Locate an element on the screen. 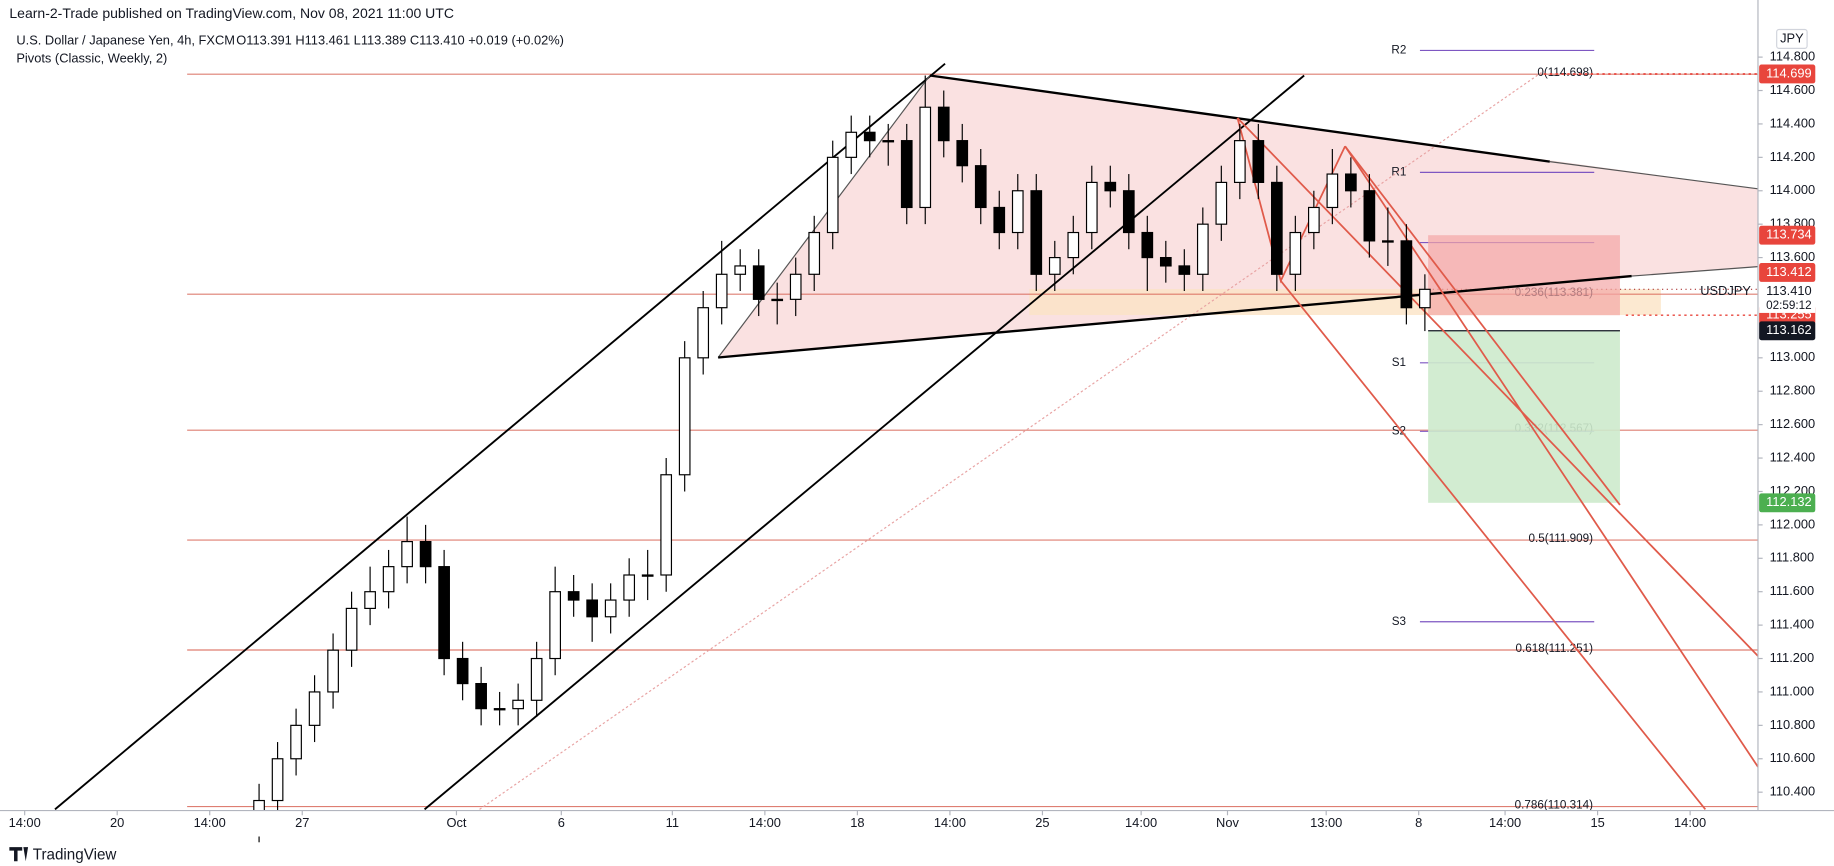 Image resolution: width=1834 pixels, height=866 pixels. currency: JPY is located at coordinates (1792, 37).